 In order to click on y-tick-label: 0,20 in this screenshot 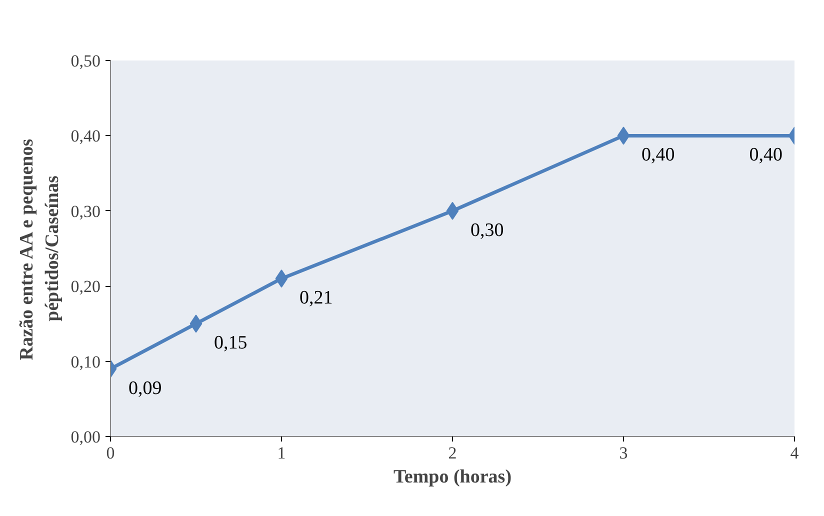, I will do `click(85, 286)`.